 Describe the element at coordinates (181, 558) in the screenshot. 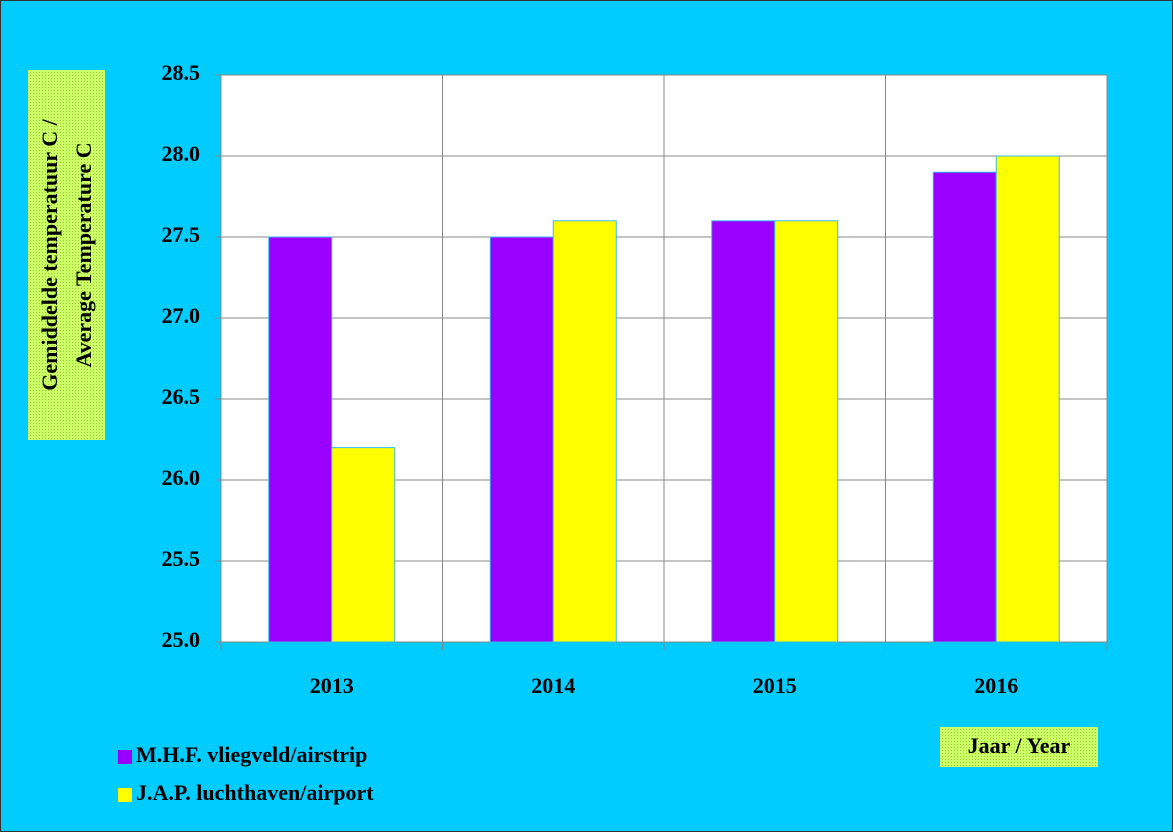

I see `y-tick-label: 25.5` at that location.